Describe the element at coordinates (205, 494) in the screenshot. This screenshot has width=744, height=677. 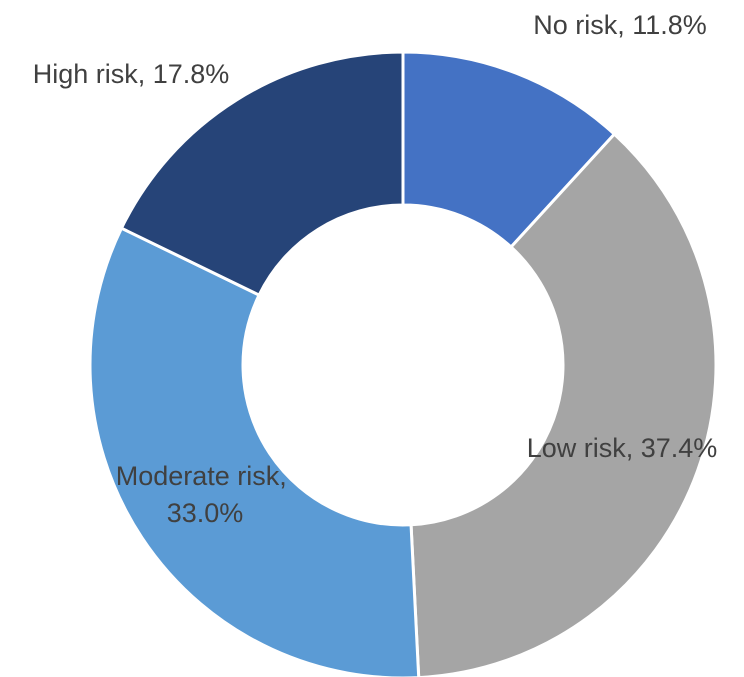
I see `label-moderate-risk: Moderate risk, 33.0%` at that location.